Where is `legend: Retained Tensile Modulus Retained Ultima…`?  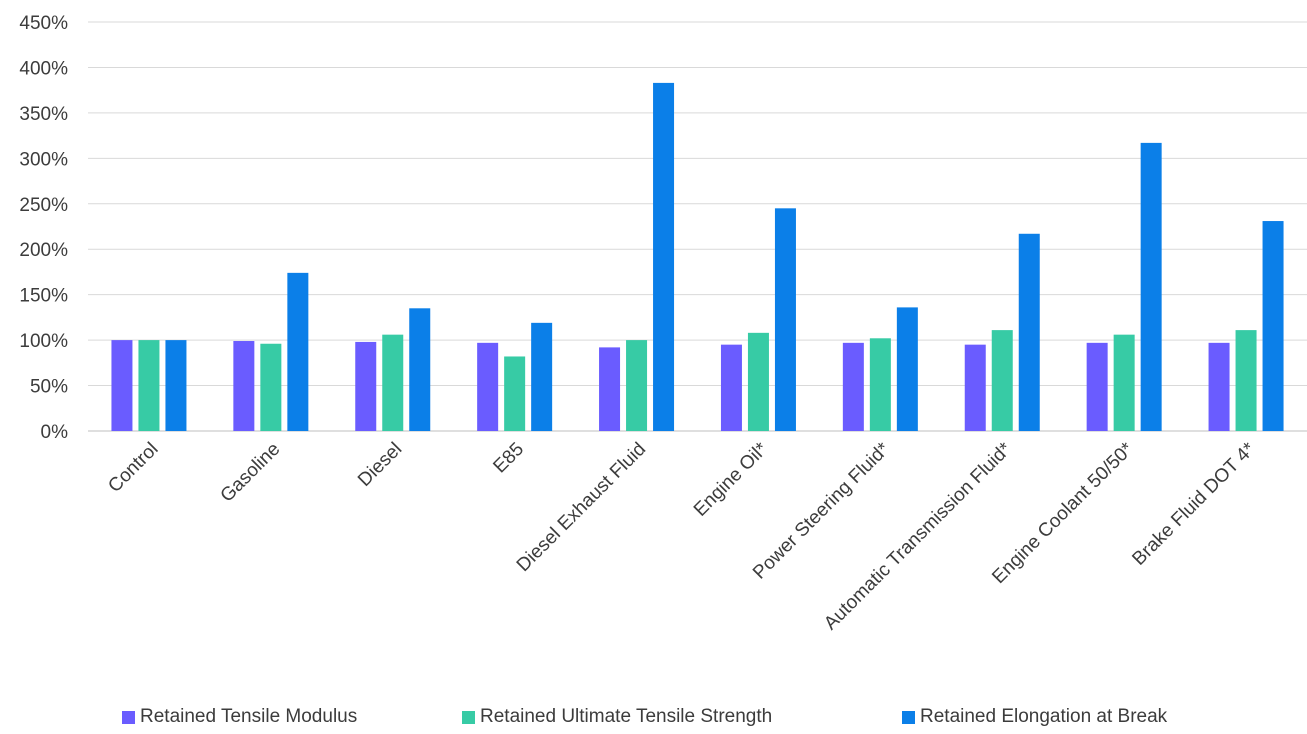
legend: Retained Tensile Modulus Retained Ultima… is located at coordinates (653, 720).